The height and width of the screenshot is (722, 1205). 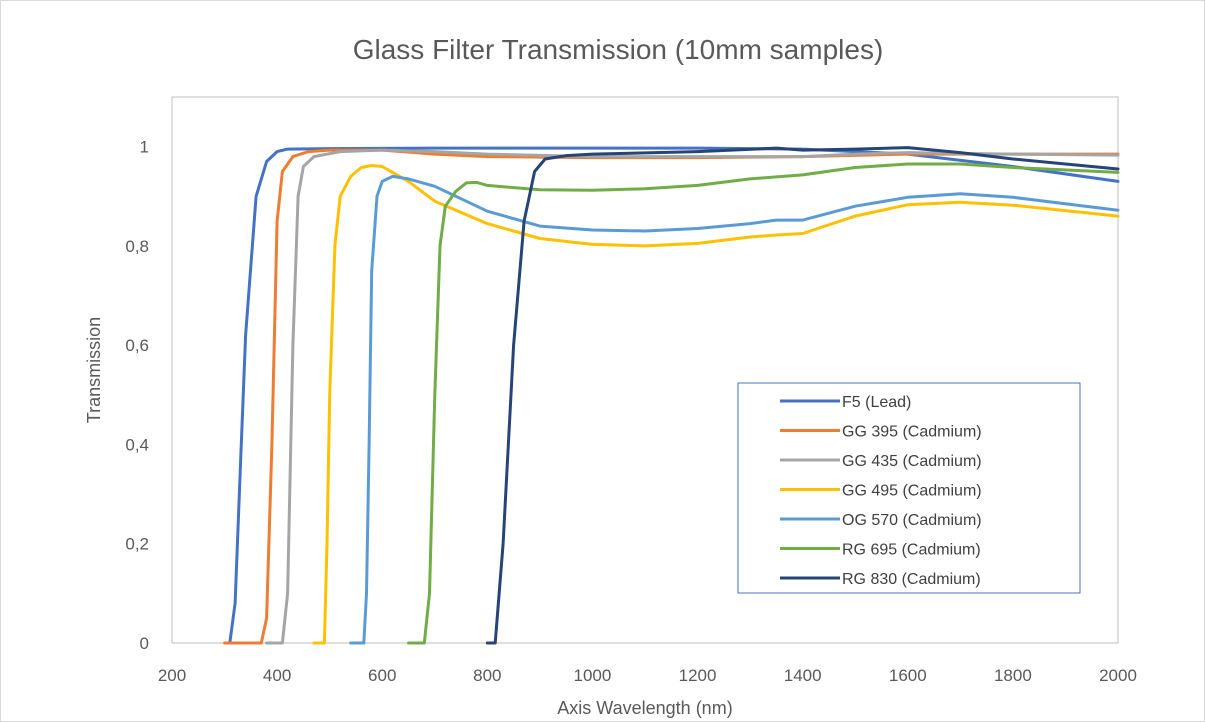 I want to click on legend-label: RG 830 (Cadmium), so click(x=911, y=579).